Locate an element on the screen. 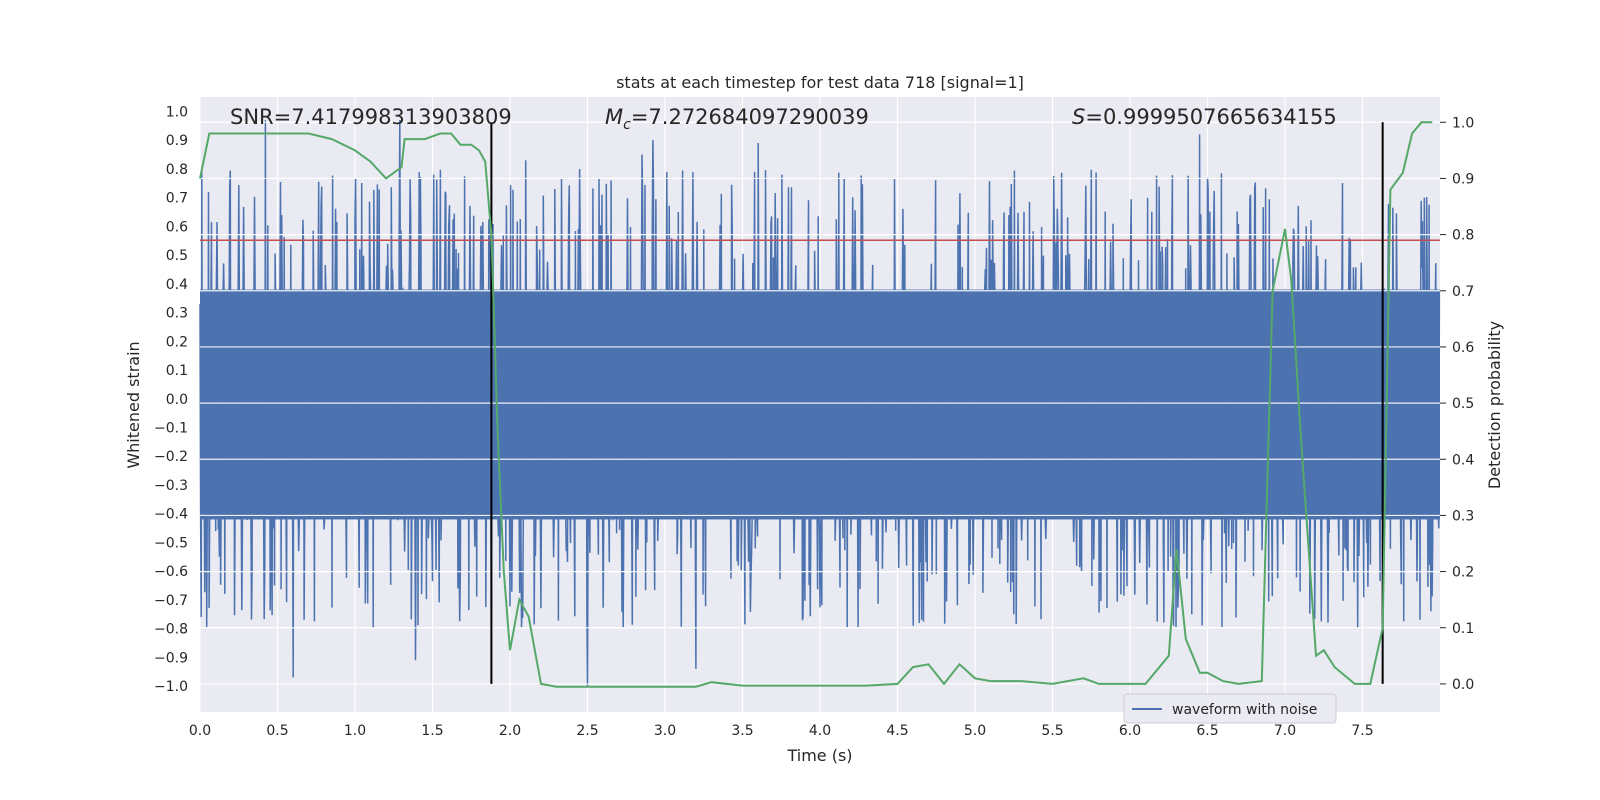  chirp-mass-value: =7.272684097290039 is located at coordinates (750, 117).